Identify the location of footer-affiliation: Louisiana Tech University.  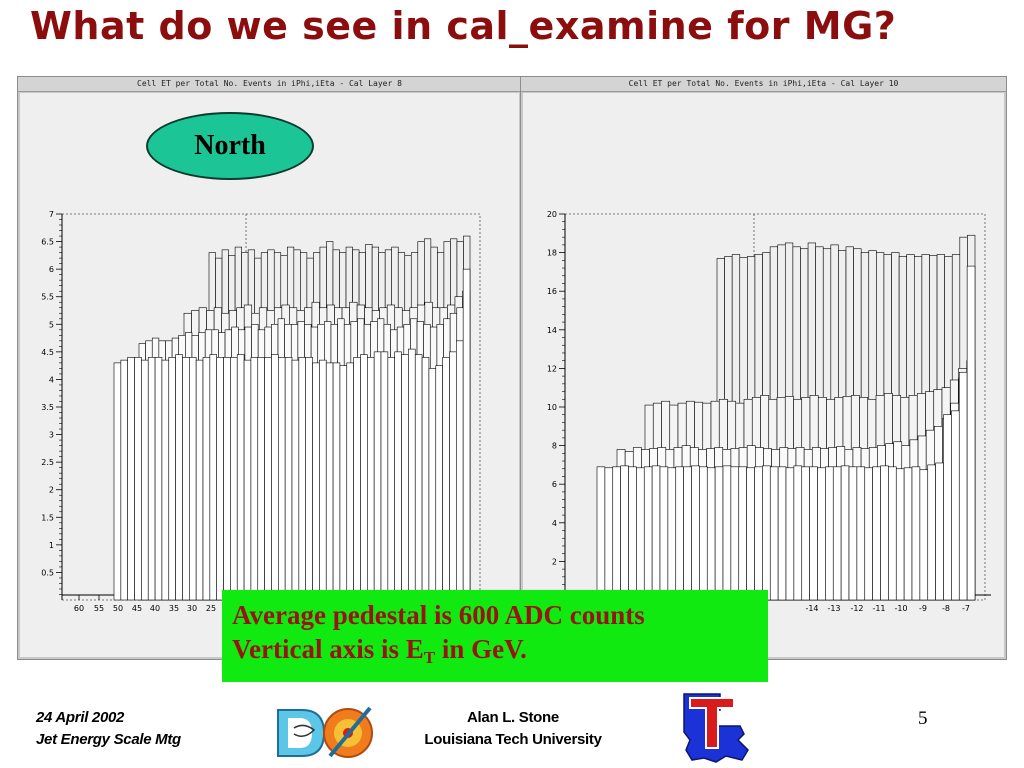
(513, 739).